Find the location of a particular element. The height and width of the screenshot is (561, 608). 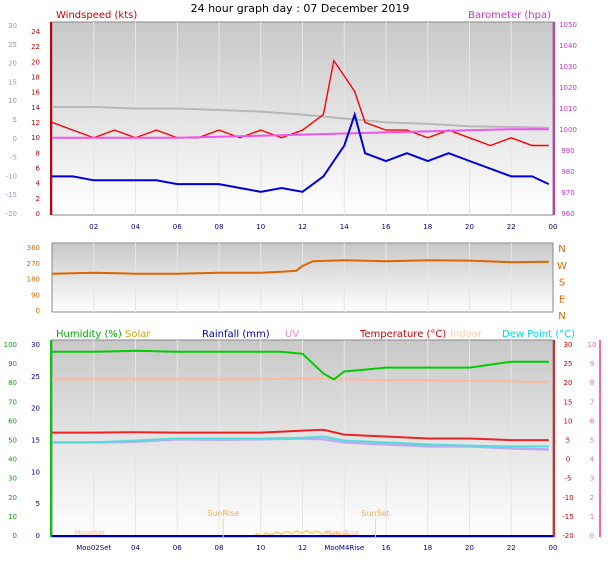

humidity-tick-label: 60 is located at coordinates (12, 421).